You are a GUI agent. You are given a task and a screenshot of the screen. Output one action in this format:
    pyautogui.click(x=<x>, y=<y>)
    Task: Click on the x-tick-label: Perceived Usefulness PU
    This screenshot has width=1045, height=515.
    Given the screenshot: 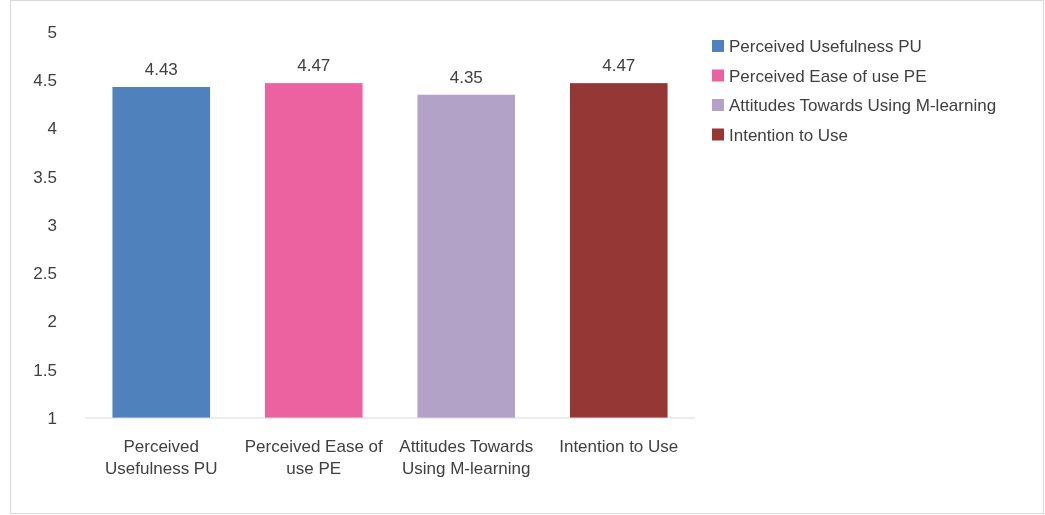 What is the action you would take?
    pyautogui.click(x=161, y=457)
    